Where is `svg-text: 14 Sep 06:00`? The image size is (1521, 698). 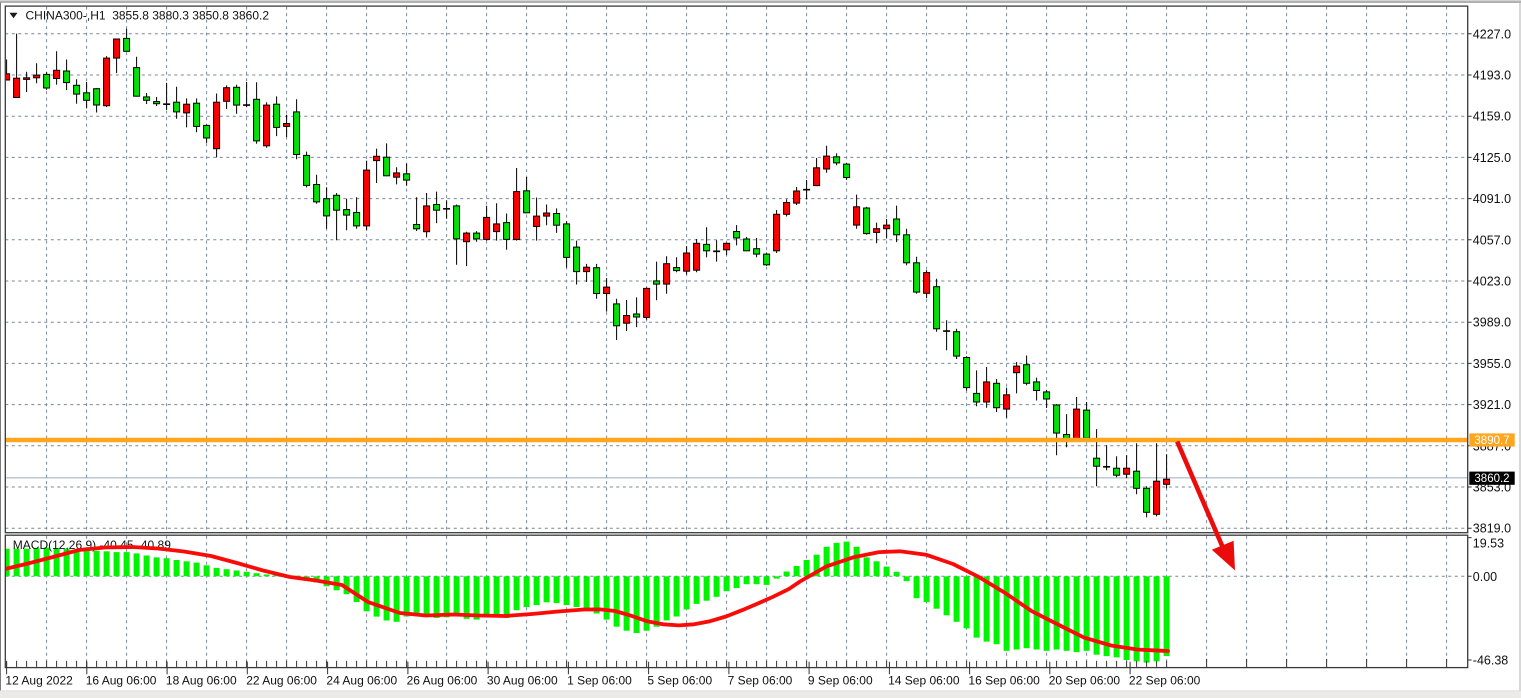
svg-text: 14 Sep 06:00 is located at coordinates (924, 681).